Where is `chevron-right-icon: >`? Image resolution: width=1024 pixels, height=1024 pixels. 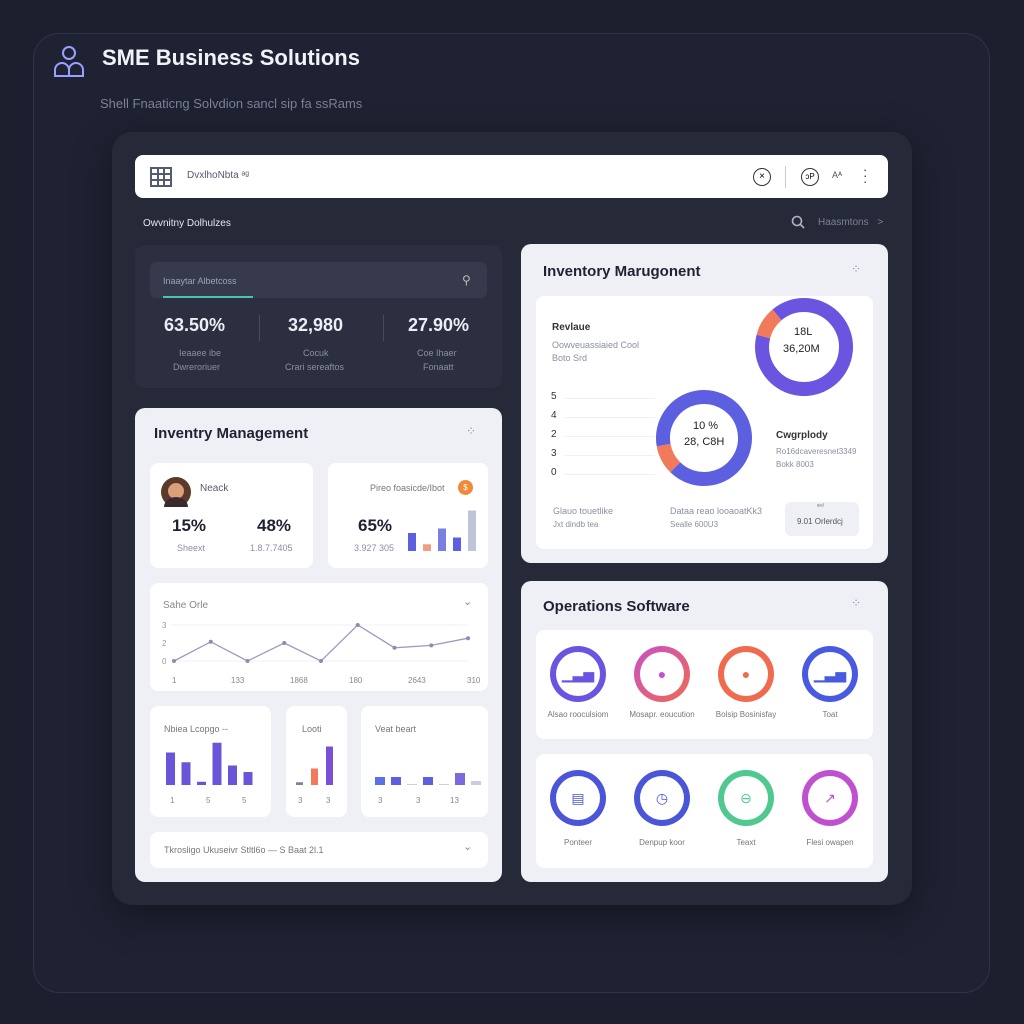 chevron-right-icon: > is located at coordinates (880, 222).